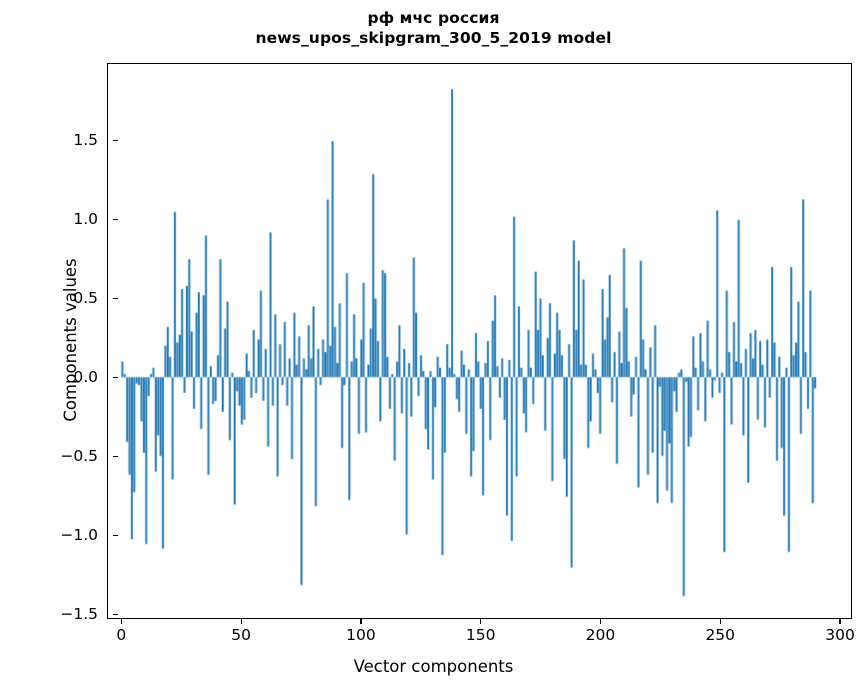  I want to click on x-tick-label: 300, so click(840, 635).